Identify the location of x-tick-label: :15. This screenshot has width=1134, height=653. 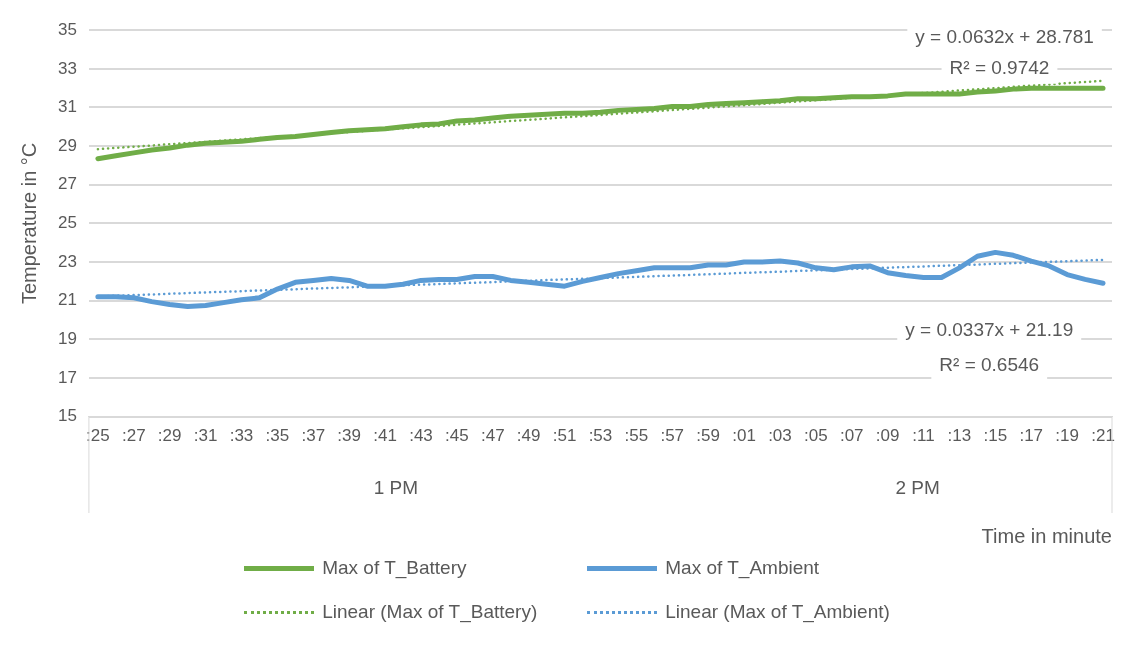
(995, 436).